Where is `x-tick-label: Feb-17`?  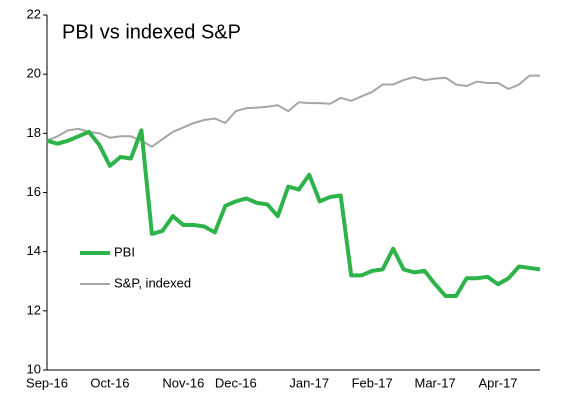
x-tick-label: Feb-17 is located at coordinates (372, 382).